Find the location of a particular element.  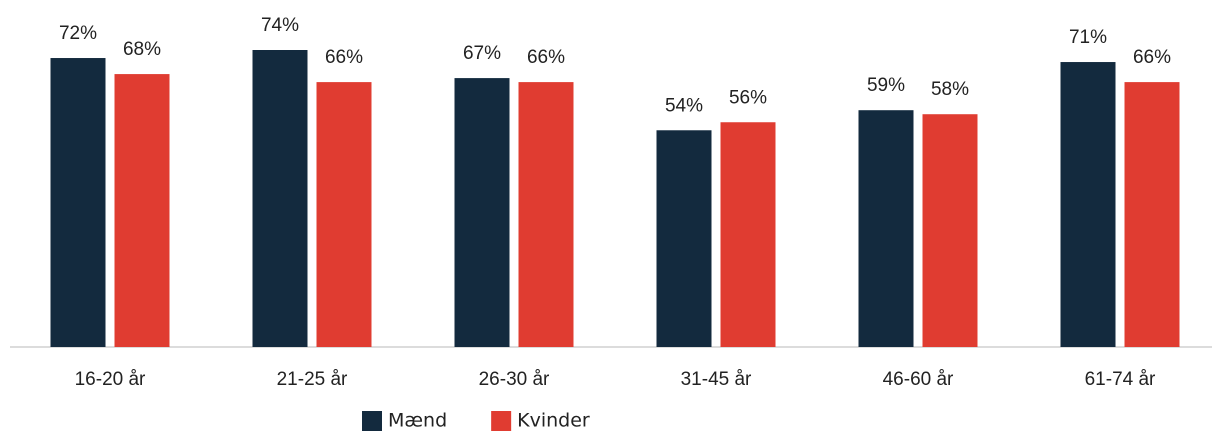

data-label: 72% is located at coordinates (78, 33).